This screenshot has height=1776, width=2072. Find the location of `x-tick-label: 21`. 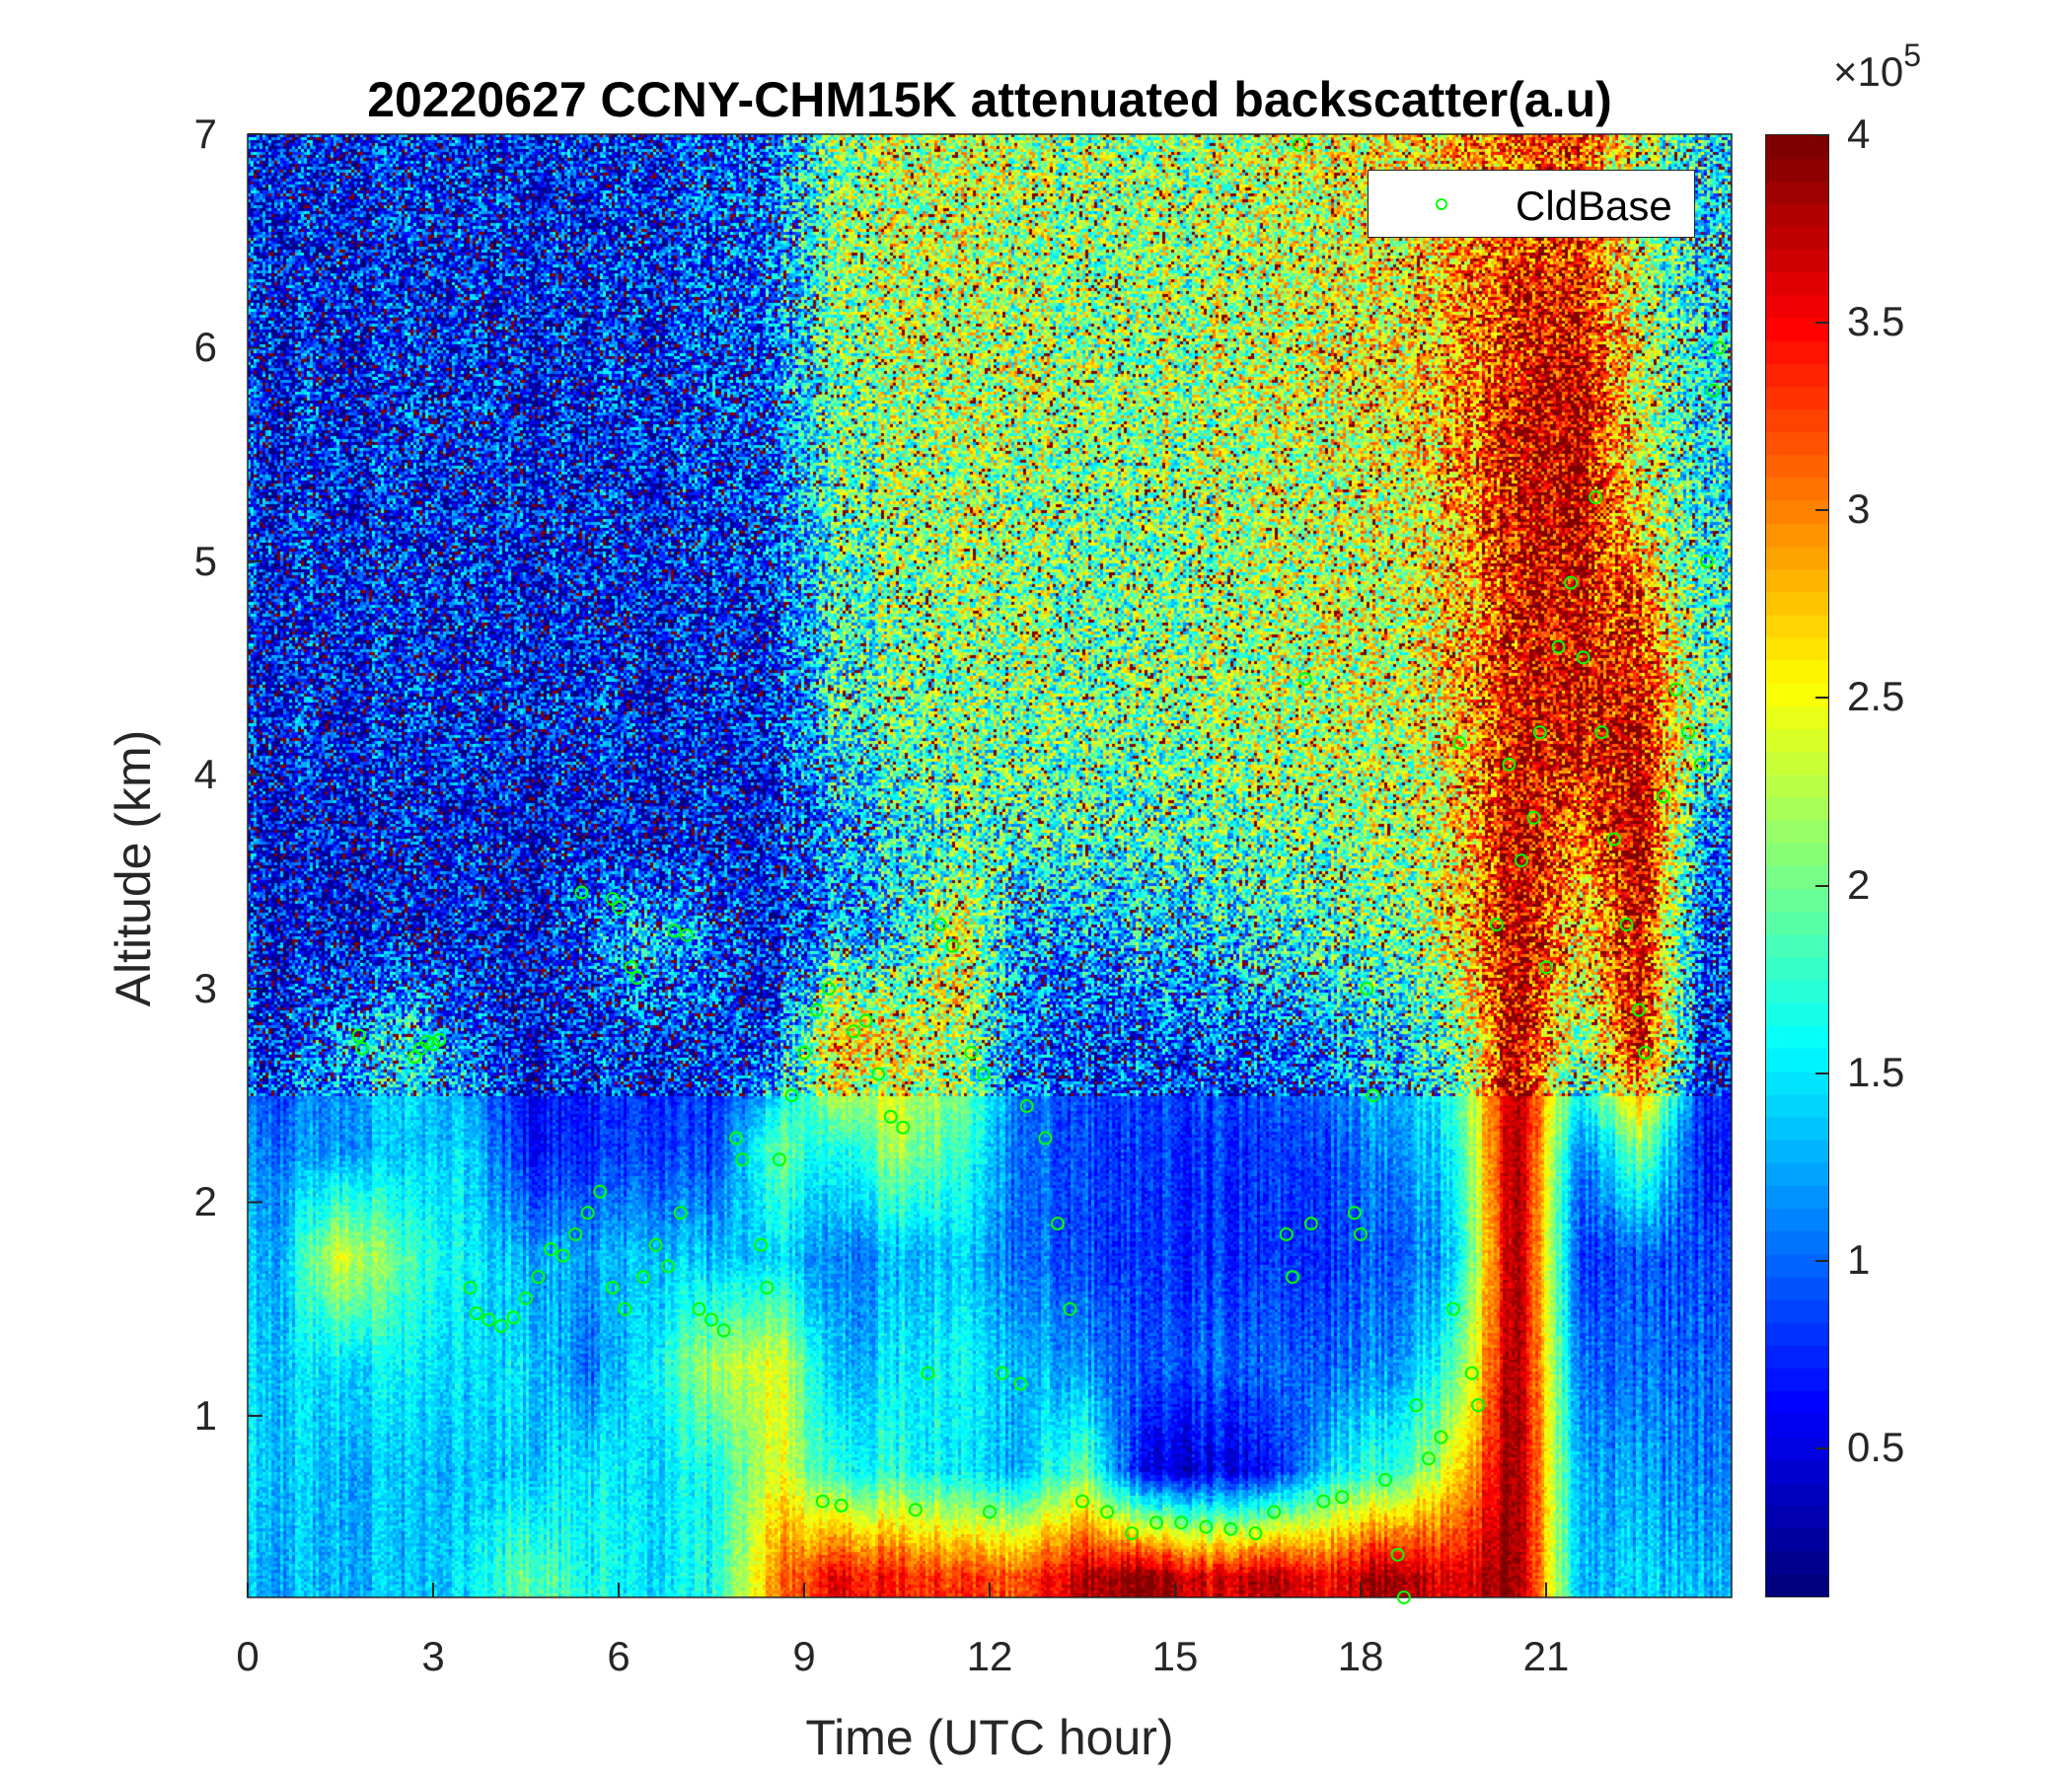

x-tick-label: 21 is located at coordinates (1546, 1656).